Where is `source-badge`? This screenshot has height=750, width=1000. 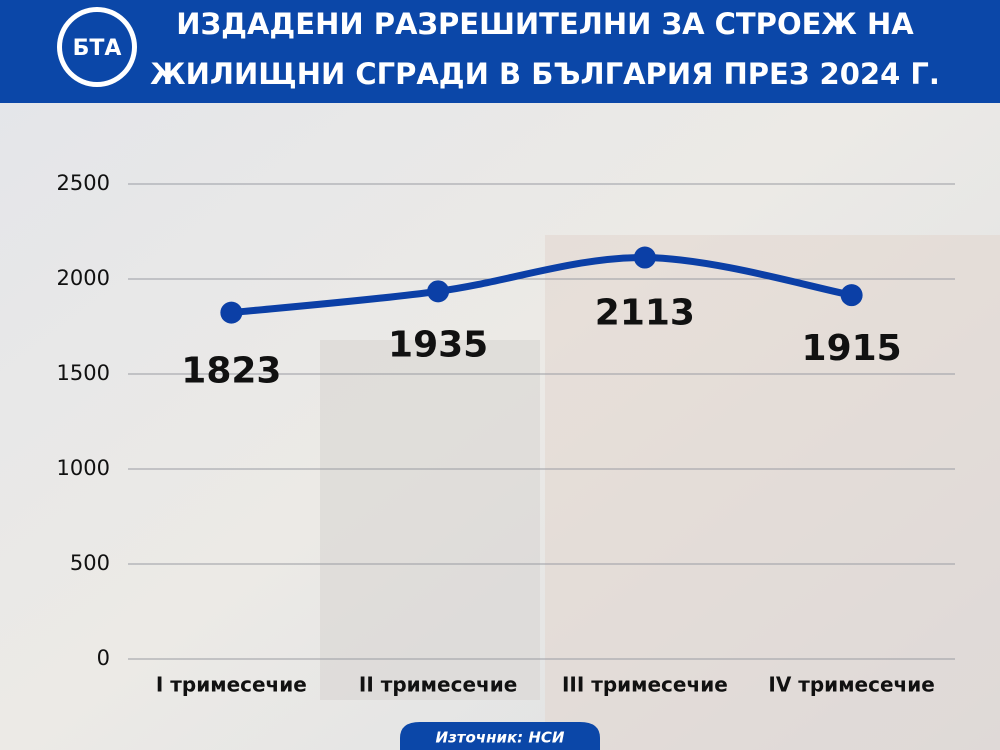
source-badge is located at coordinates (500, 736).